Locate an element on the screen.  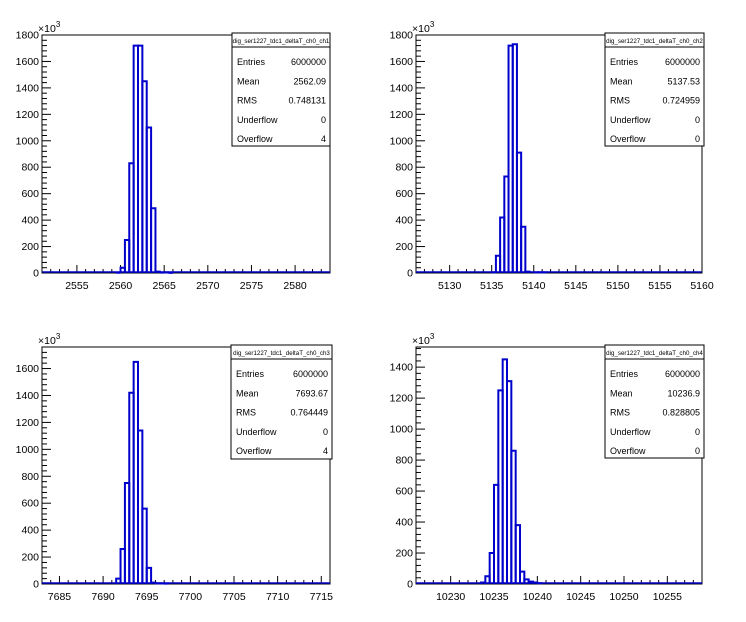
x-tick-label: 7715 is located at coordinates (322, 597).